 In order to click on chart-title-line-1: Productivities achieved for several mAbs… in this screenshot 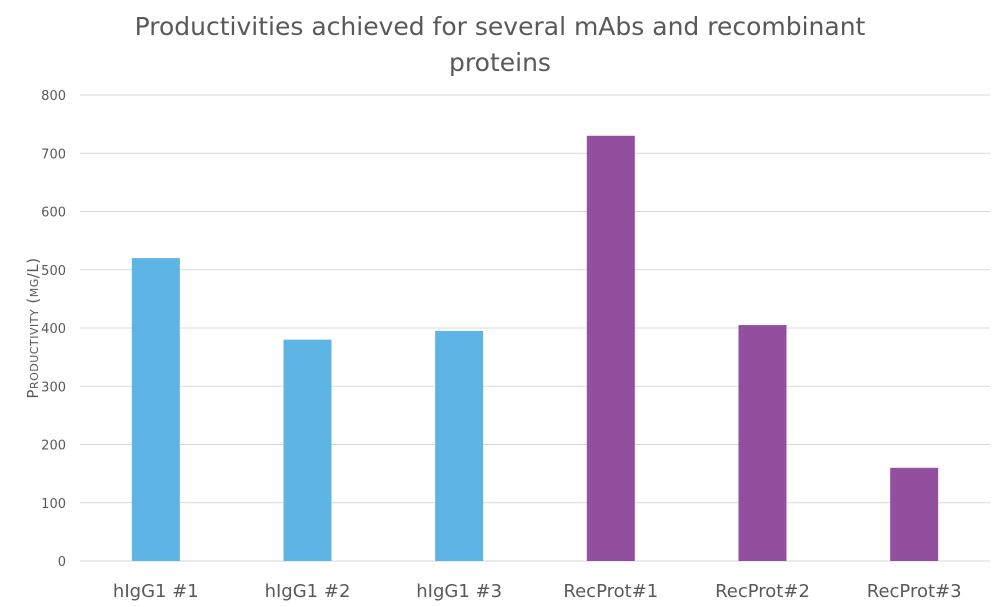, I will do `click(500, 26)`.